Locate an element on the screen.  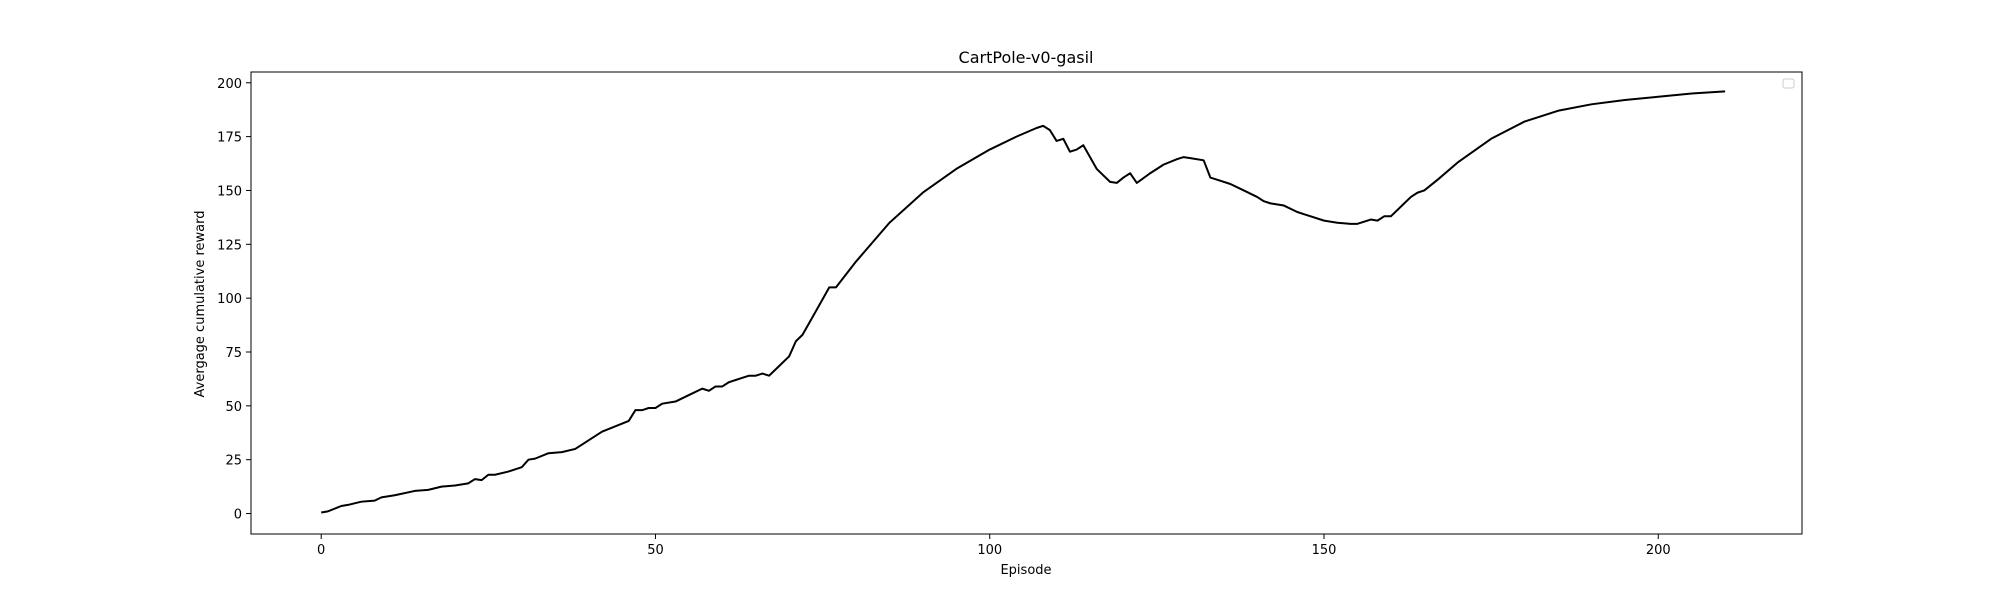
x-tick-label: 0 is located at coordinates (321, 550).